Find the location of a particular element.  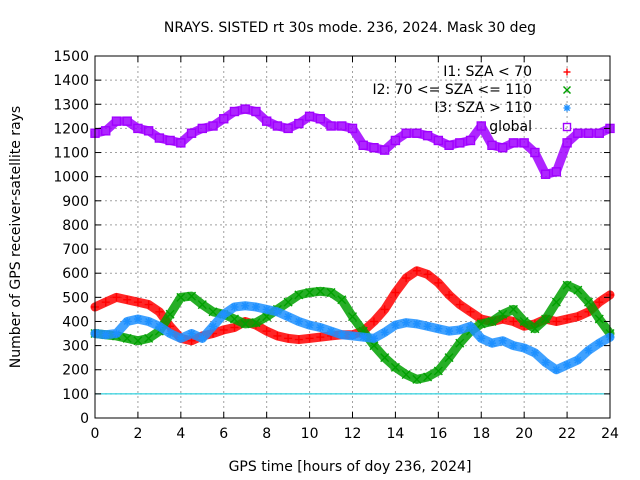

x-tick-label: 18 is located at coordinates (481, 434).